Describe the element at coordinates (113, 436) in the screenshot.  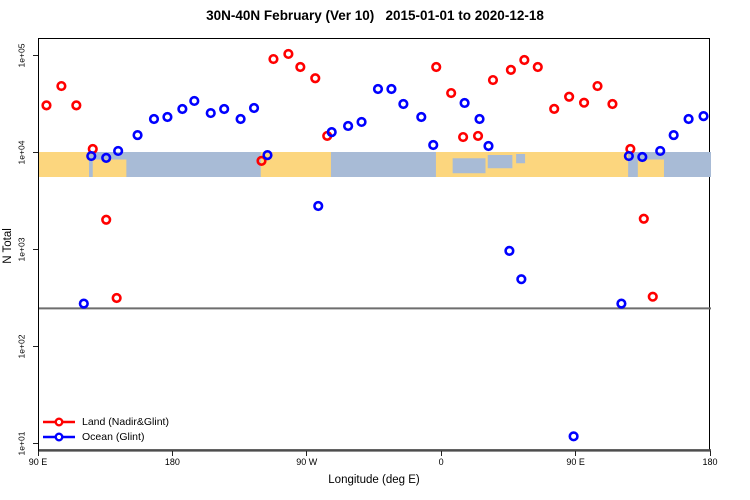
I see `legend-item-label: Ocean (Glint)` at that location.